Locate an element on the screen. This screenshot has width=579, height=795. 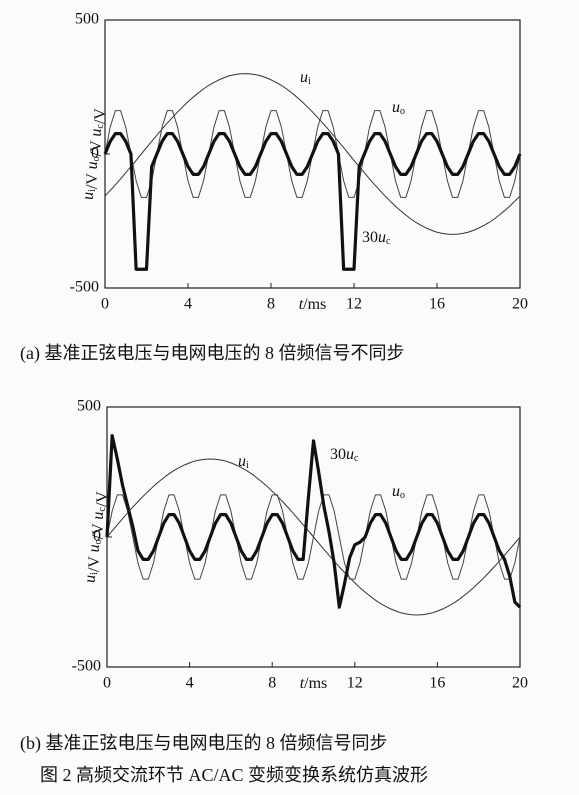
chart-caption: (a) 基准正弦电压与电网电压的 8 倍频信号不同步 is located at coordinates (212, 353).